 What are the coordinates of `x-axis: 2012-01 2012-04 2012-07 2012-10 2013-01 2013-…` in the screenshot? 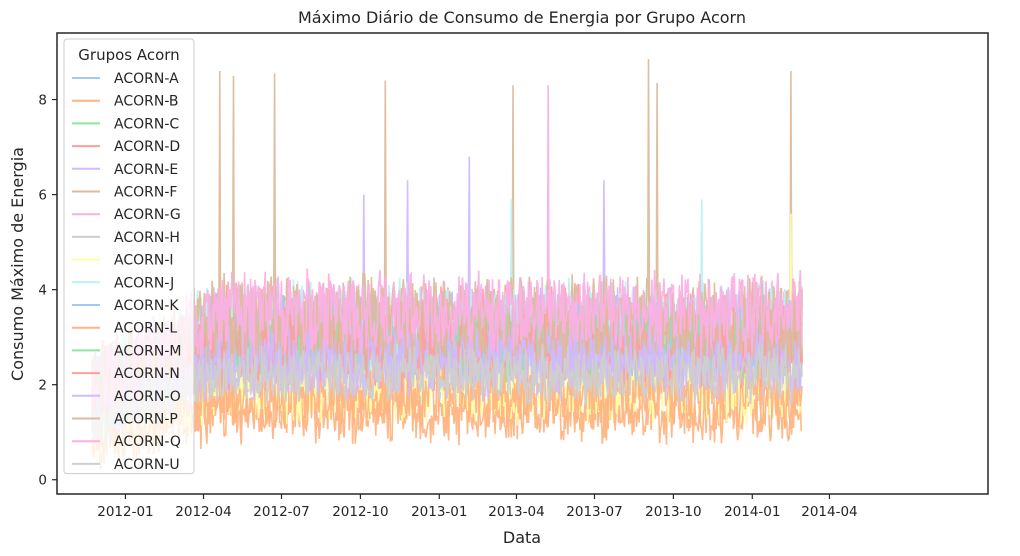 It's located at (477, 507).